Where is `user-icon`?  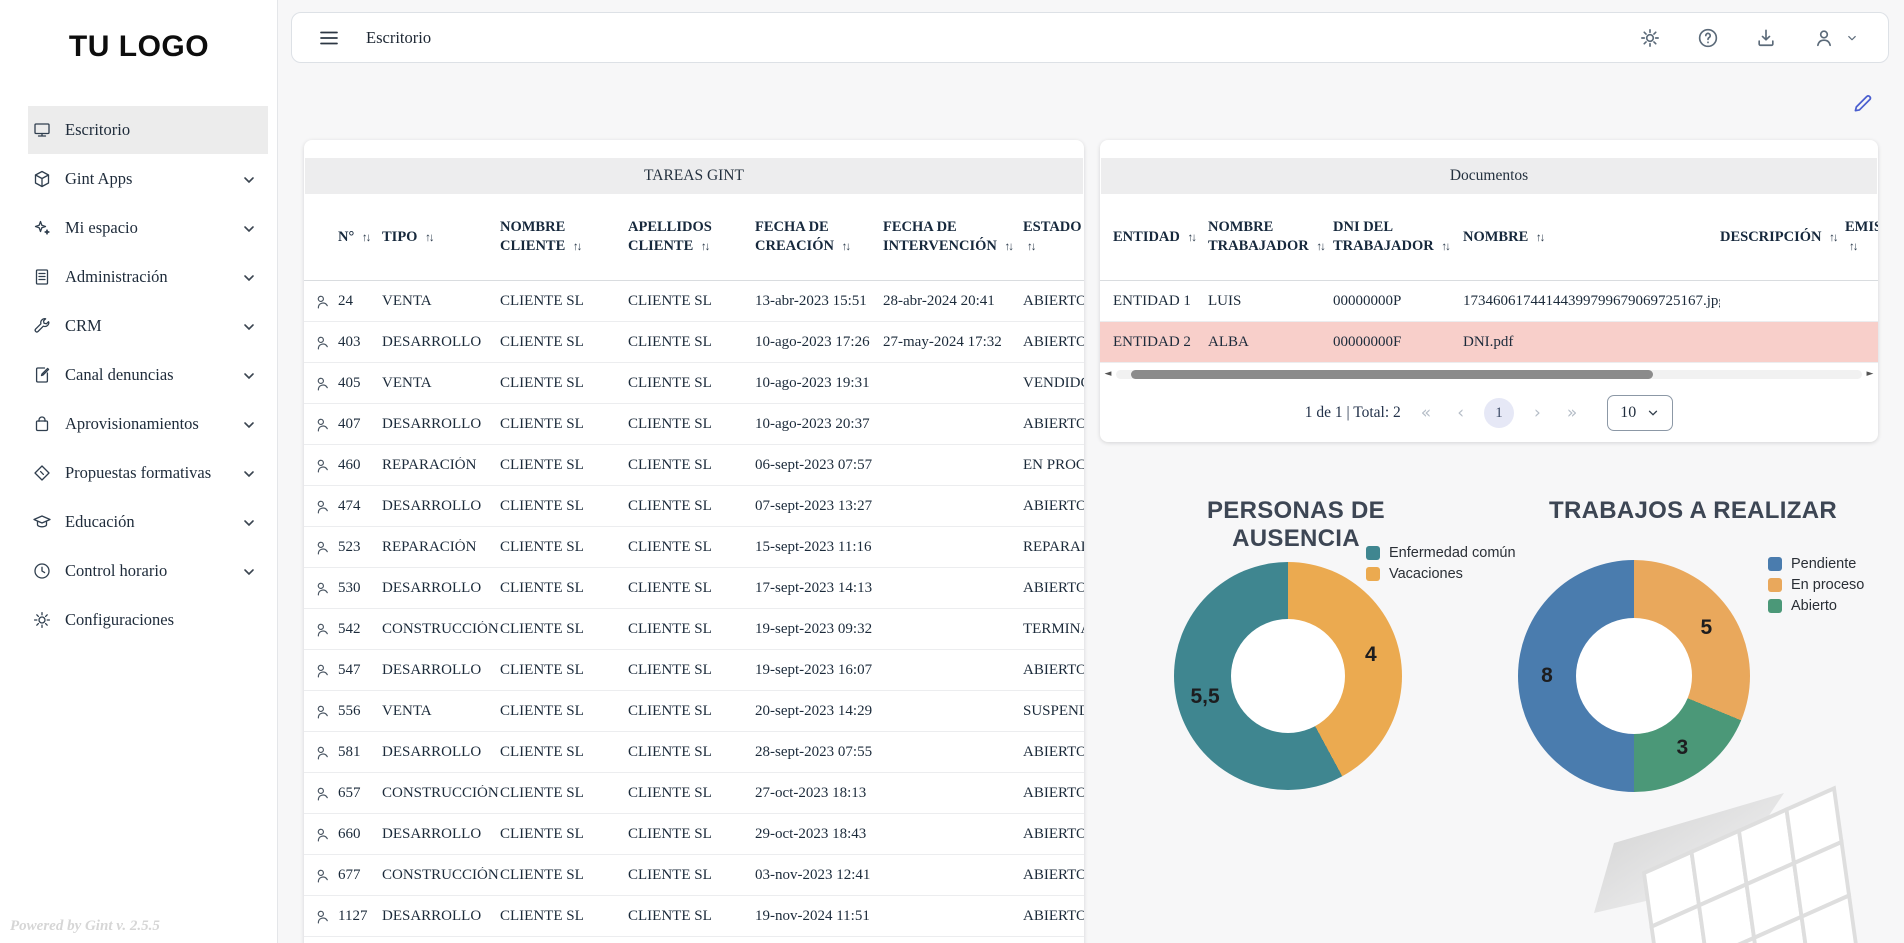 user-icon is located at coordinates (1824, 38).